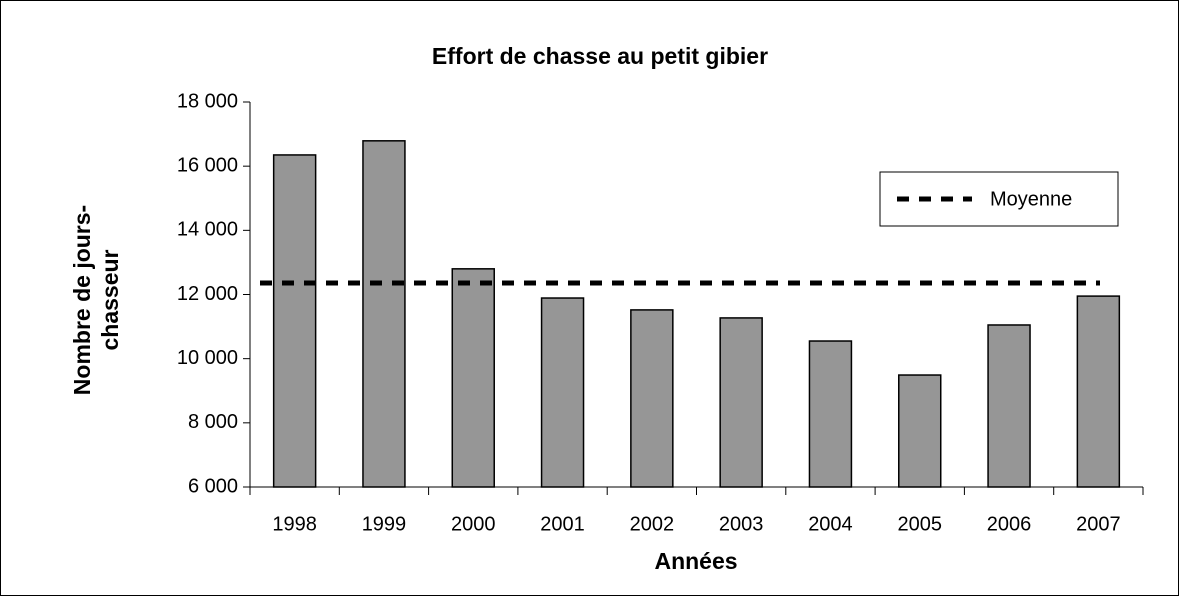 This screenshot has width=1179, height=596. I want to click on x-tick-label: 2002, so click(652, 524).